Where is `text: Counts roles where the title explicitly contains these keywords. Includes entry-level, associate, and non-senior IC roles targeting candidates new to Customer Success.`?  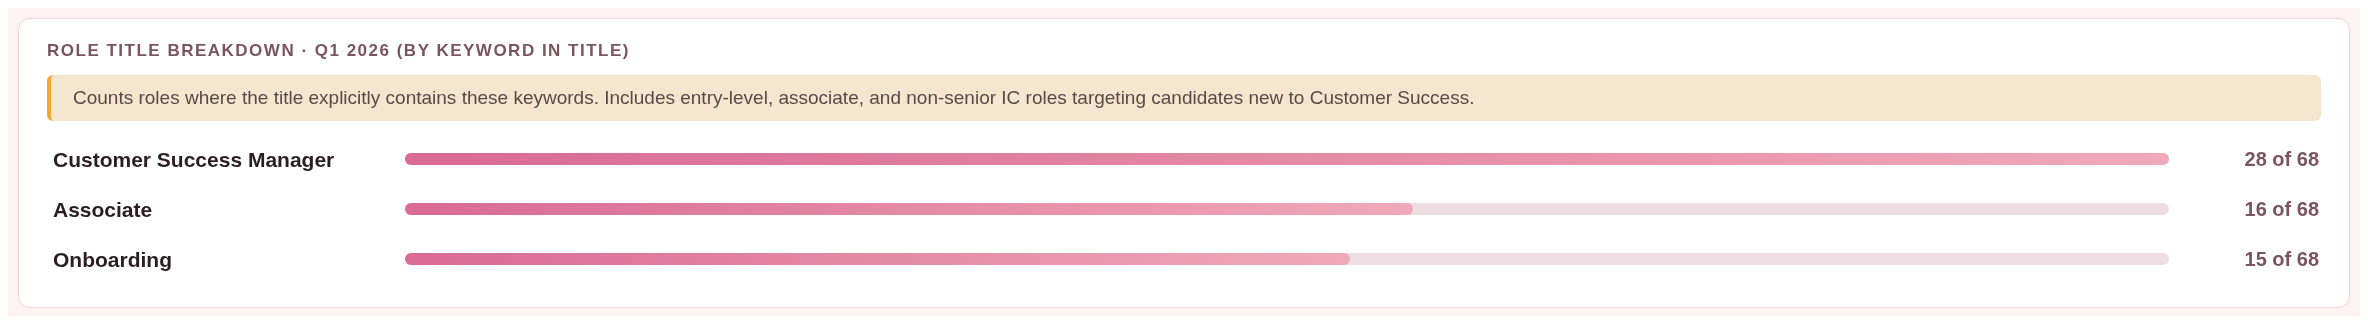 text: Counts roles where the title explicitly contains these keywords. Includes entry-level, associate, and non-senior IC roles targeting candidates new to Customer Success. is located at coordinates (1184, 98).